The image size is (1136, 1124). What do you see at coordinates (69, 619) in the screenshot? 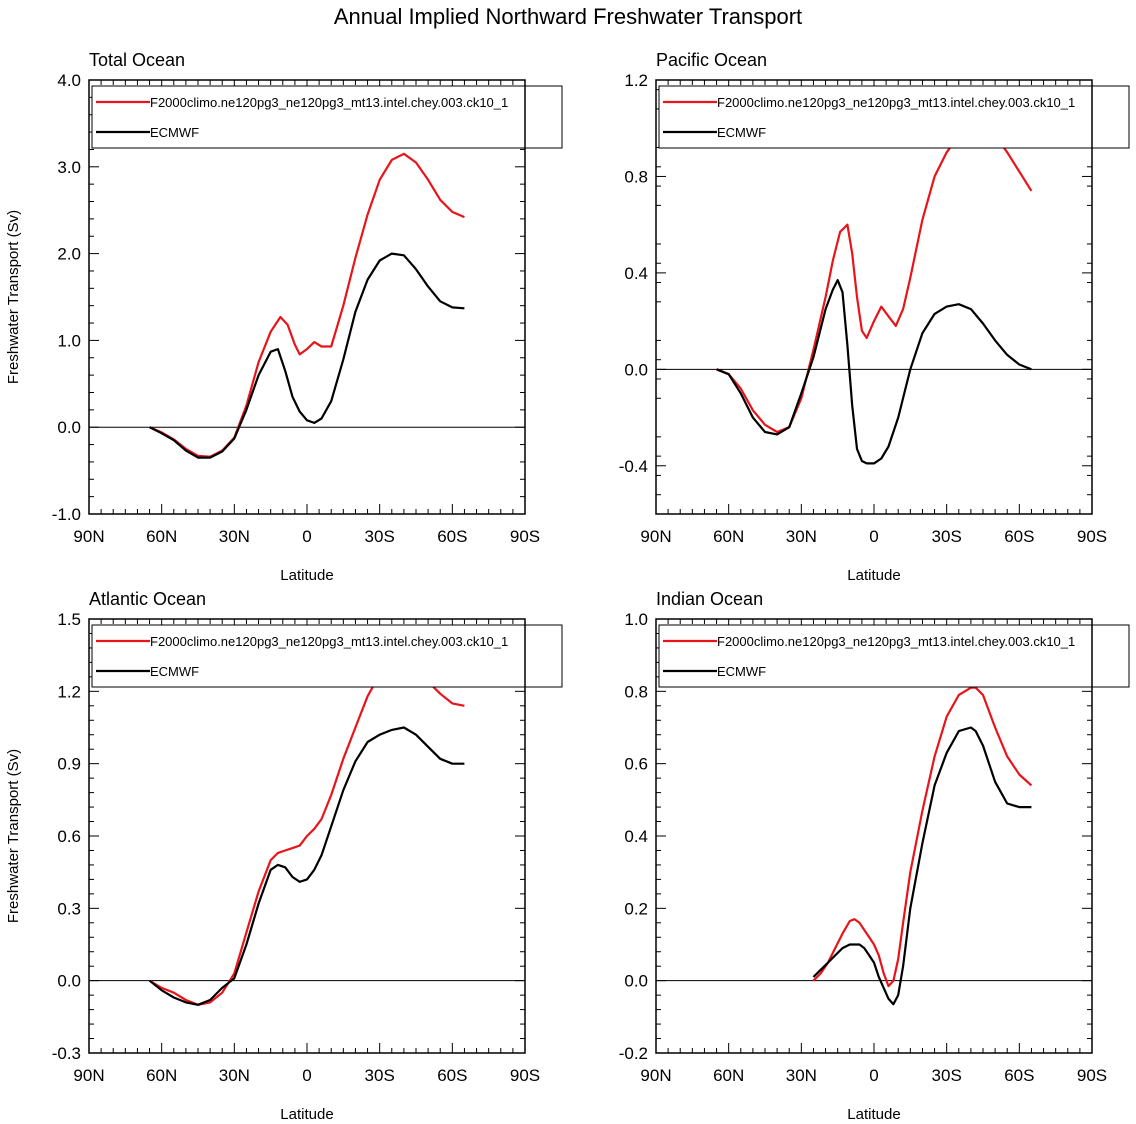
I see `y-tick-label: 1.5` at bounding box center [69, 619].